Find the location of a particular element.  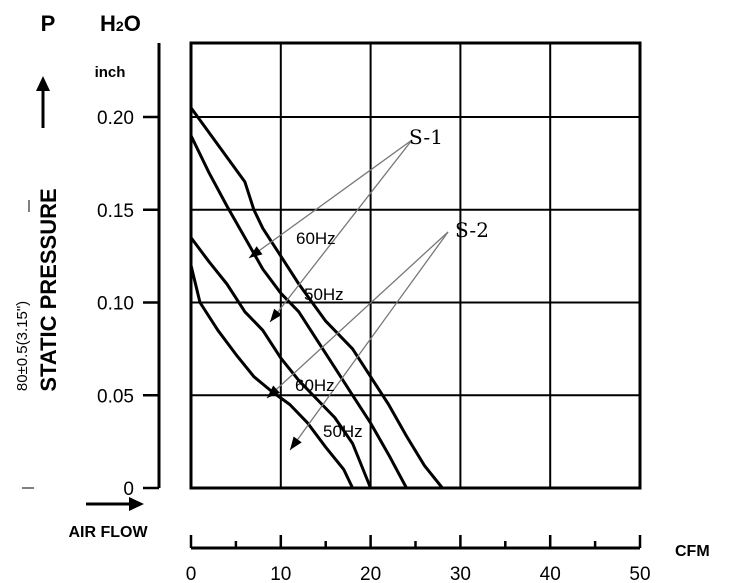

leader-line-s1-60hz is located at coordinates (330, 199).